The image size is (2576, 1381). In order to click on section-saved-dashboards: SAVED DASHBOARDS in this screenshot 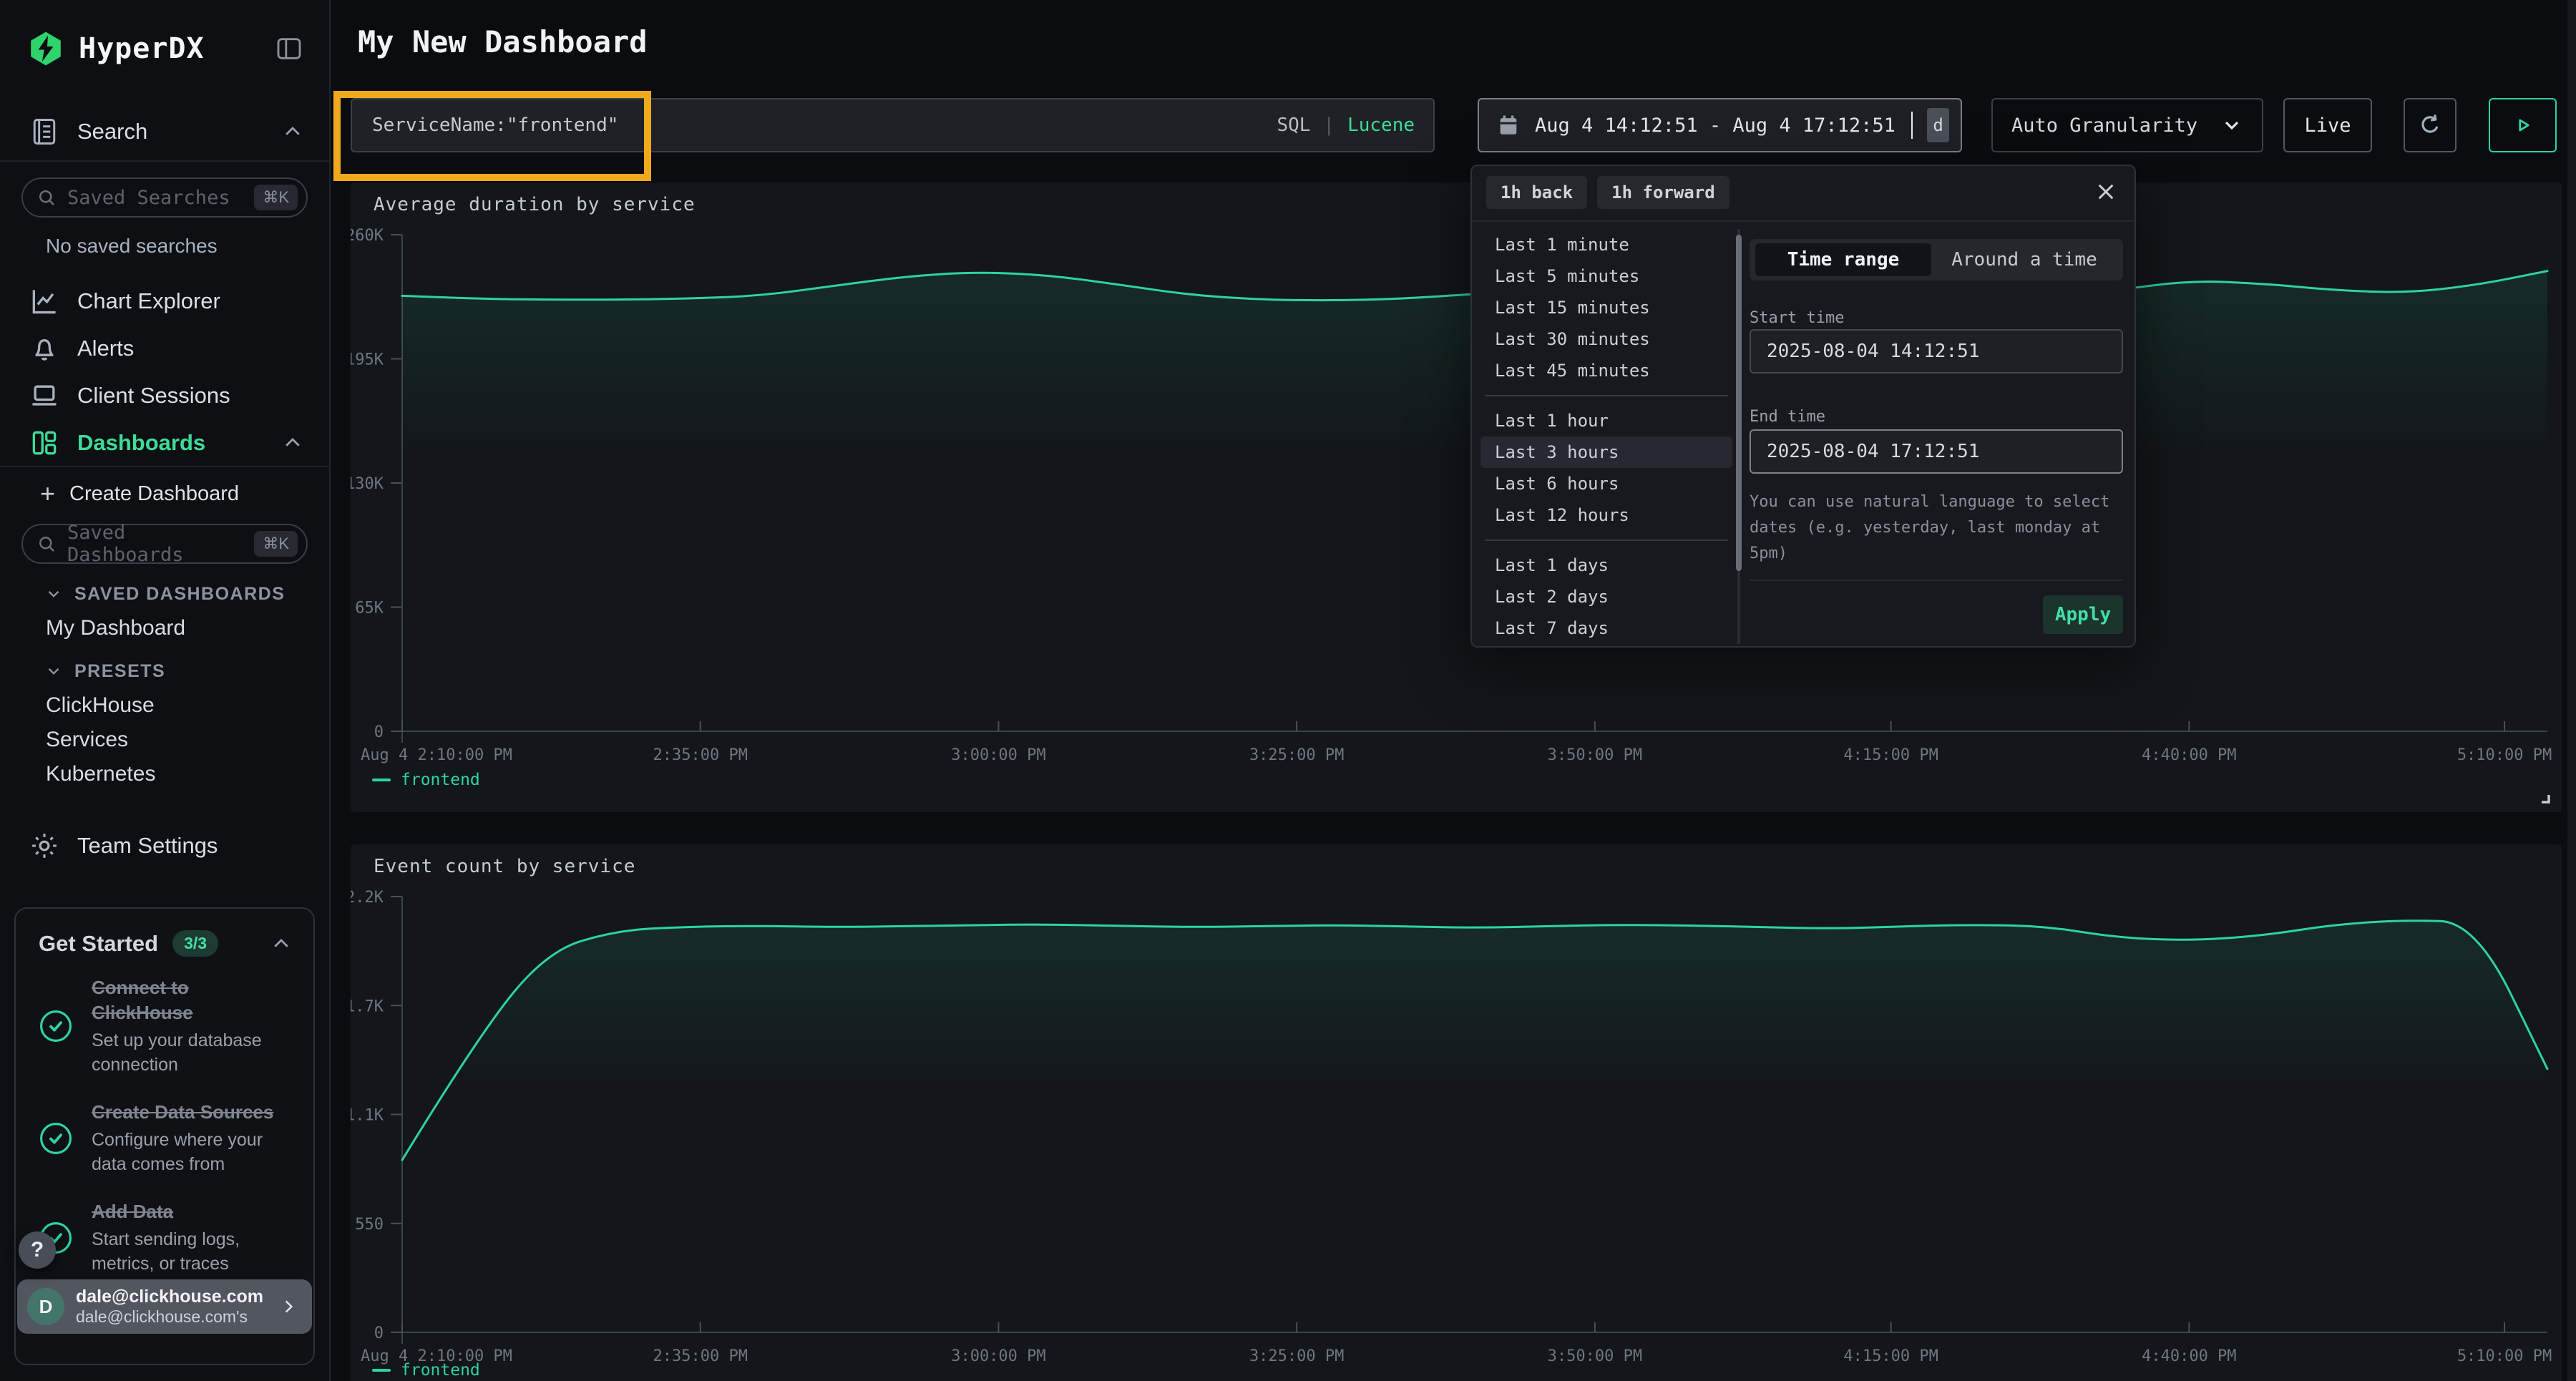, I will do `click(164, 594)`.